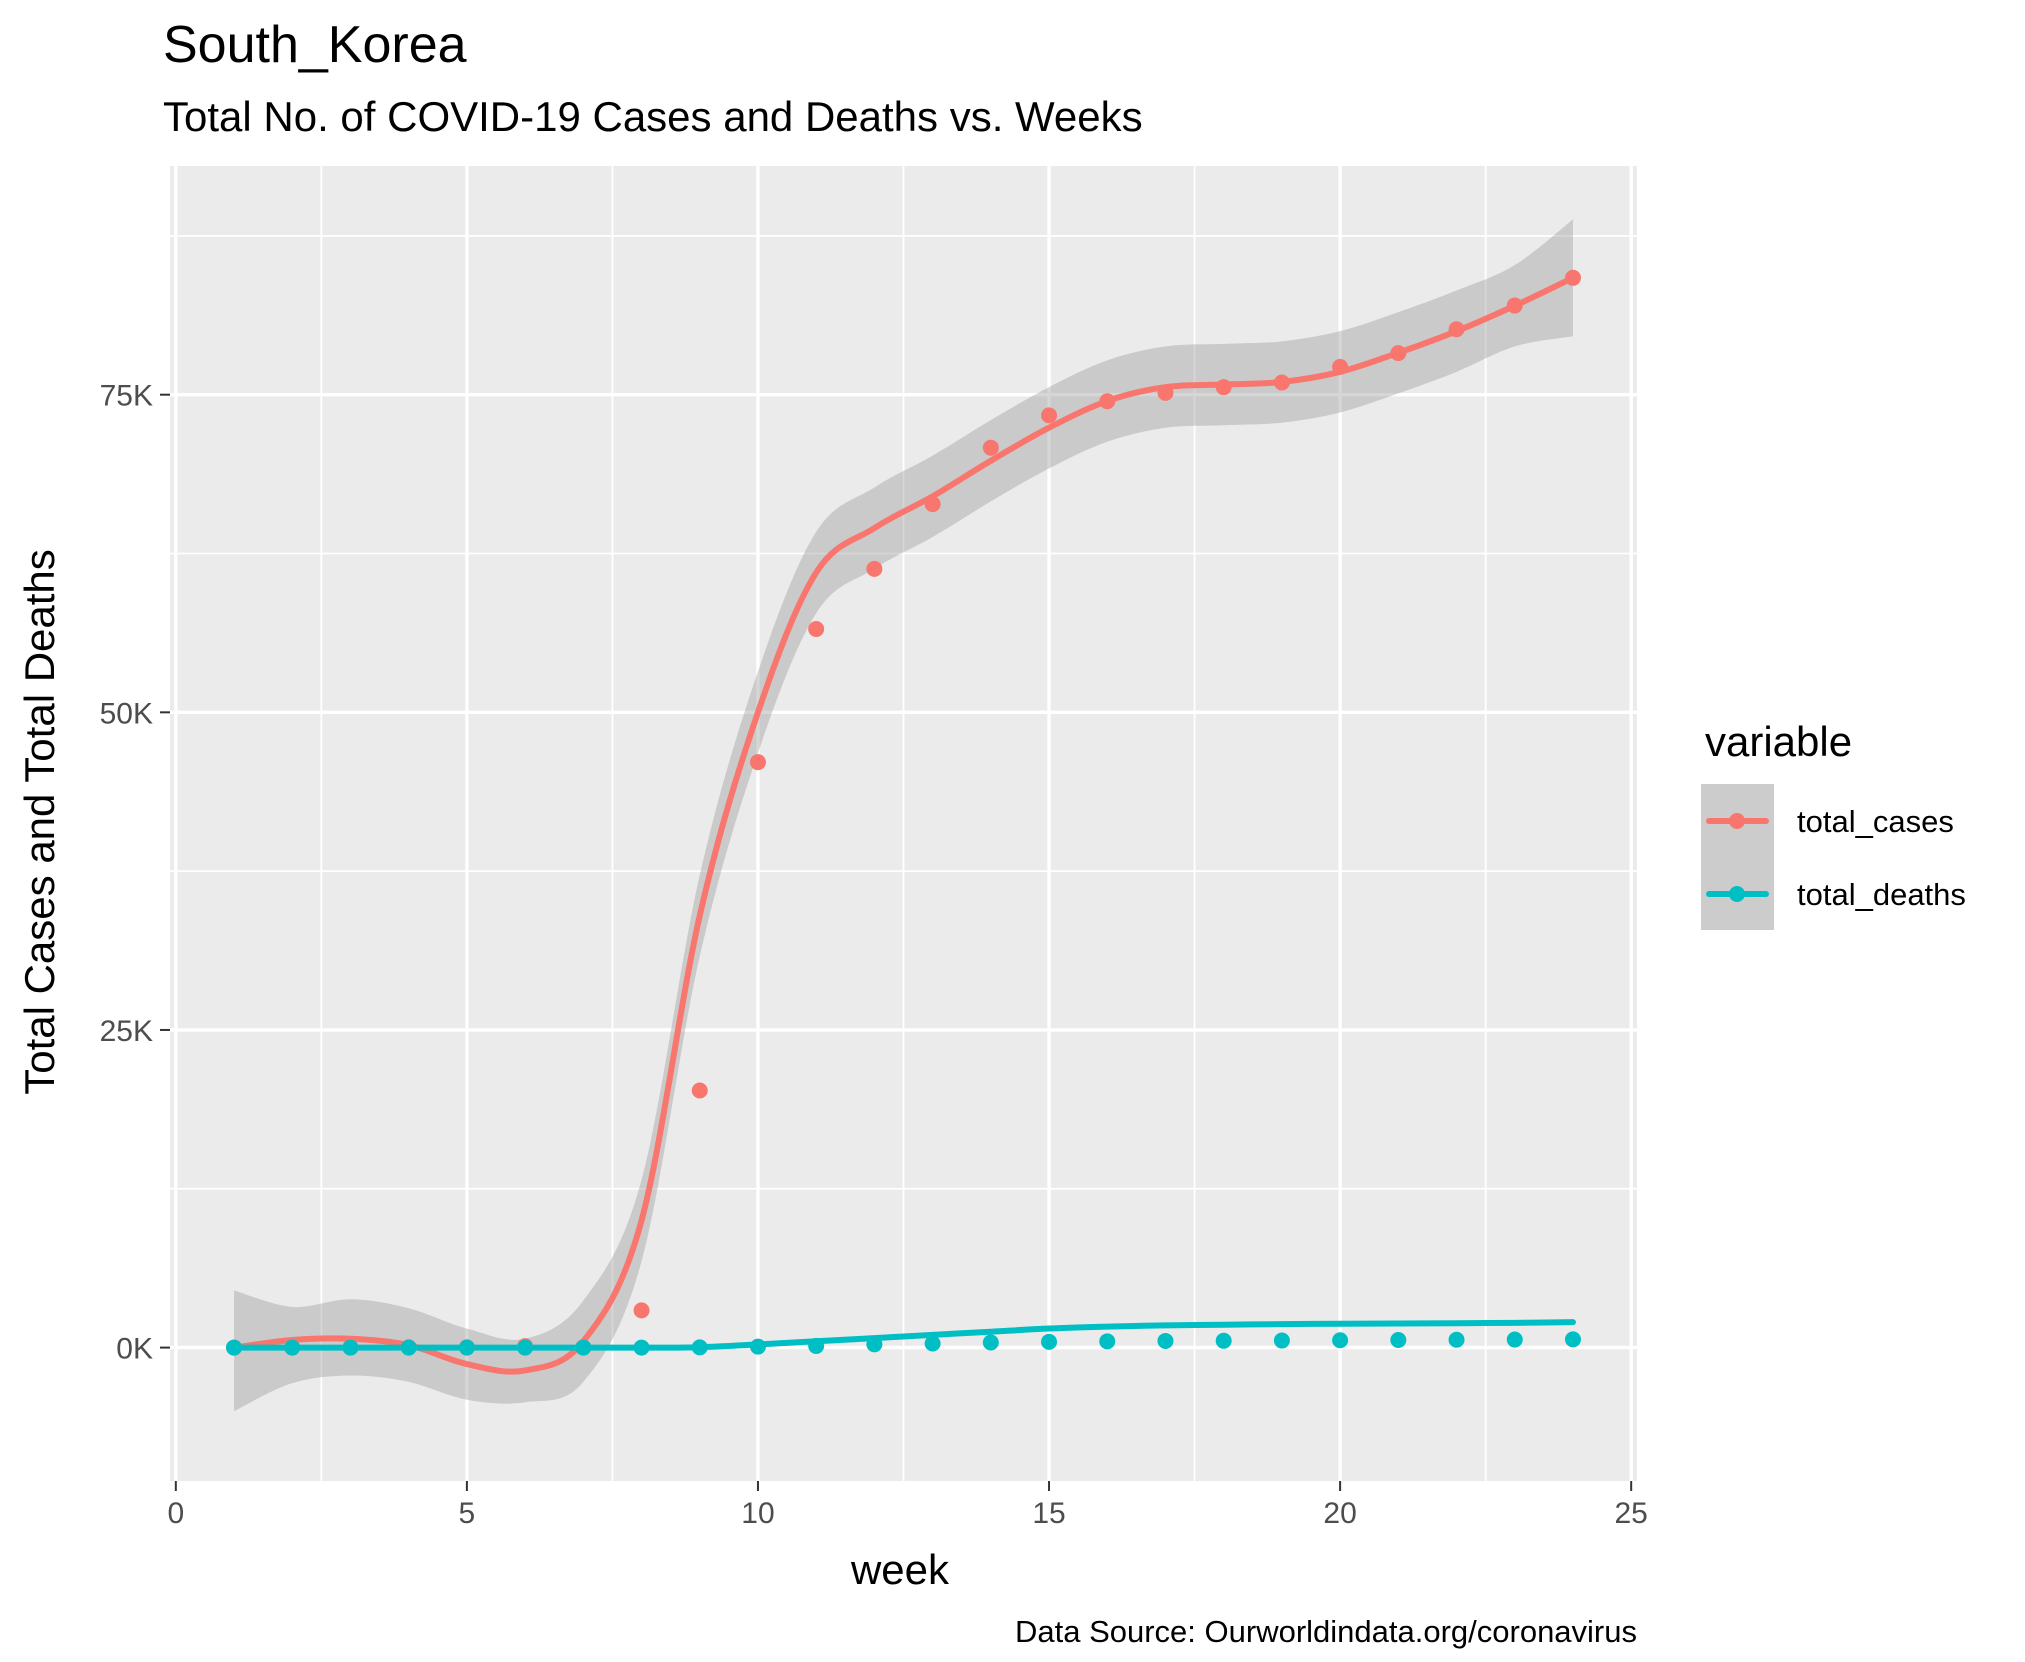 The image size is (2025, 1662). What do you see at coordinates (1881, 894) in the screenshot?
I see `legend-label: total_deaths` at bounding box center [1881, 894].